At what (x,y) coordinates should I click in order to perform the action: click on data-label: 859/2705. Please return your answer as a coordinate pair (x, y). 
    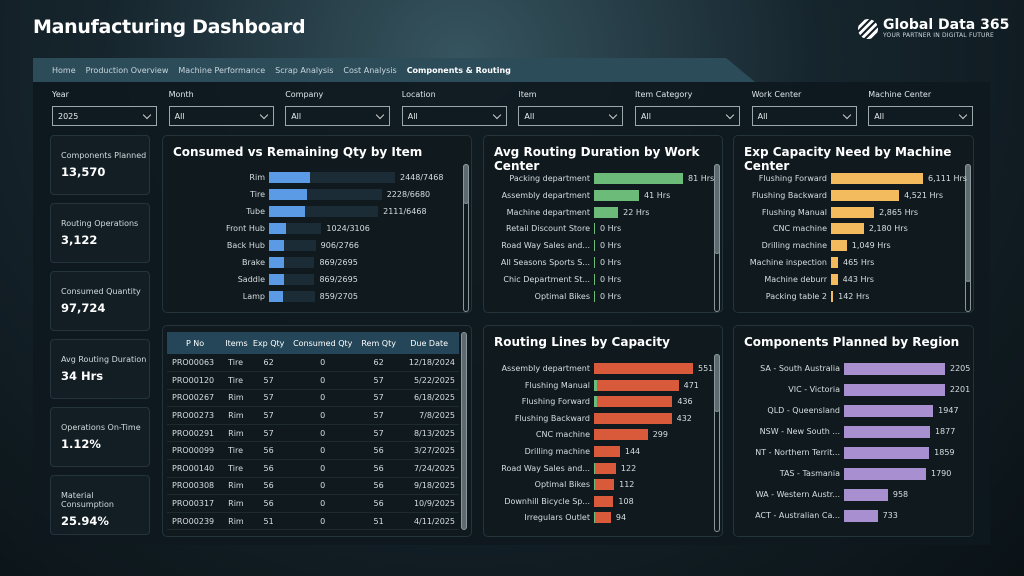
    Looking at the image, I should click on (338, 296).